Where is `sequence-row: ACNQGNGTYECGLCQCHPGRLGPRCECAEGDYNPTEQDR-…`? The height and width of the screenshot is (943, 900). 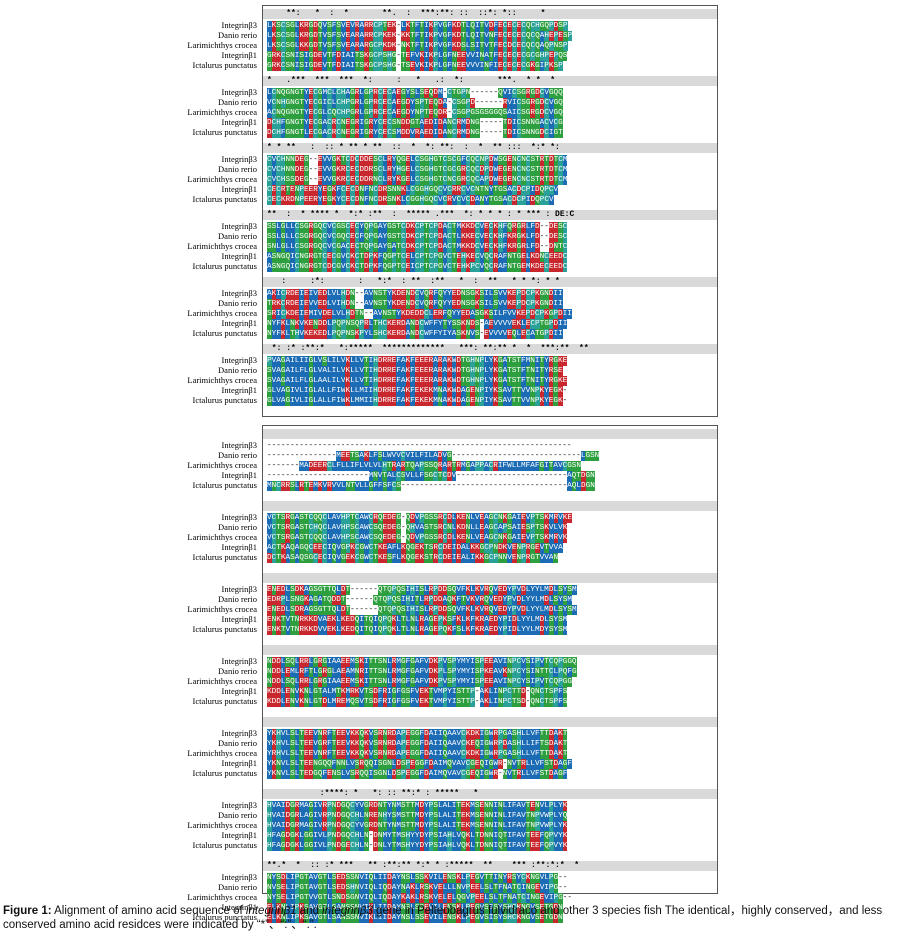
sequence-row: ACNQGNGTYECGLCQCHPGRLGPRCECAEGDYNPTEQDR-… is located at coordinates (415, 113).